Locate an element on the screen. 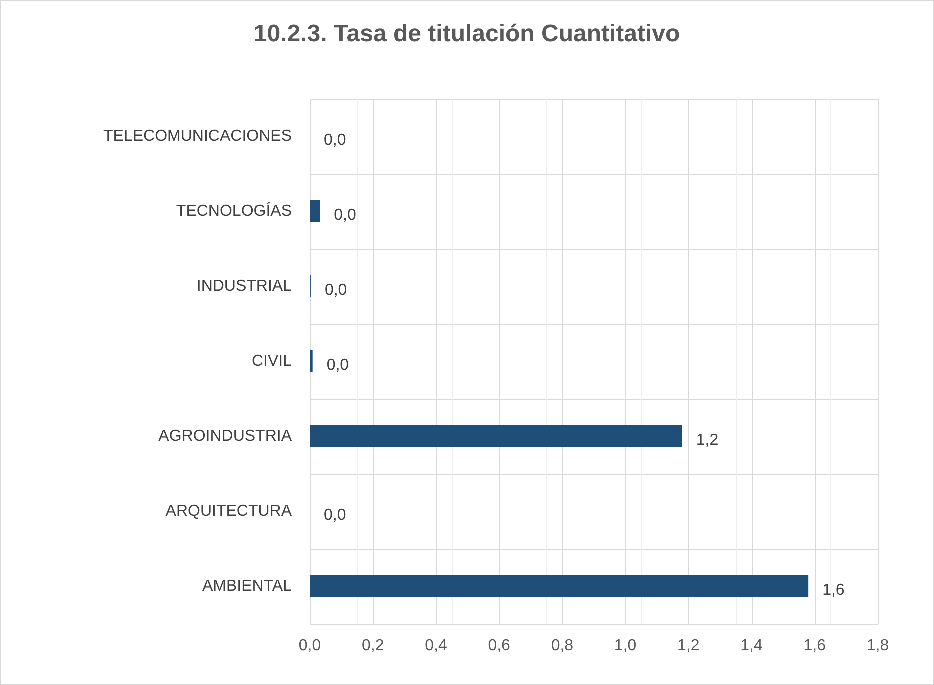  x-tick-label: 0,6 is located at coordinates (499, 646).